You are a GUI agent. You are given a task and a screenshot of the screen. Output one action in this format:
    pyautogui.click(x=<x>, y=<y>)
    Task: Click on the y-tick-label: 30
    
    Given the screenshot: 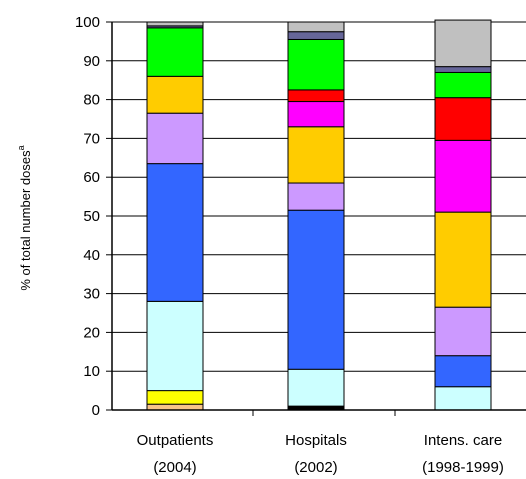 What is the action you would take?
    pyautogui.click(x=91, y=294)
    